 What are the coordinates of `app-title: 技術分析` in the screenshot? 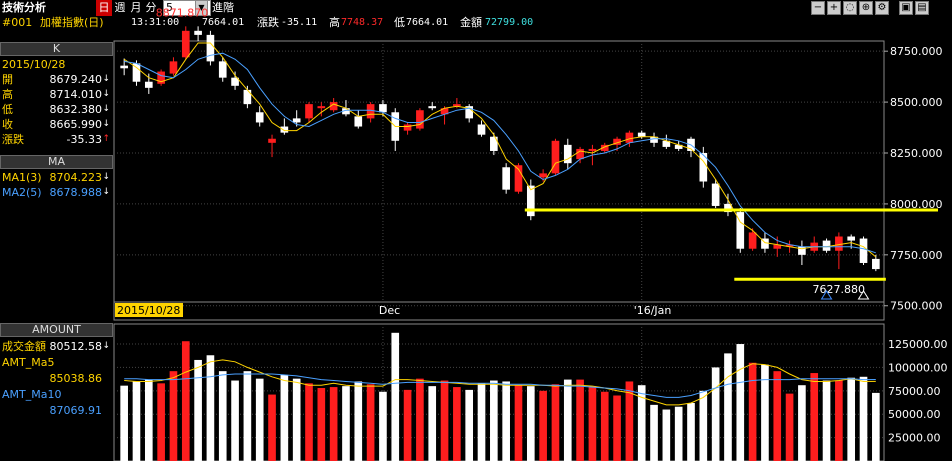 It's located at (24, 7).